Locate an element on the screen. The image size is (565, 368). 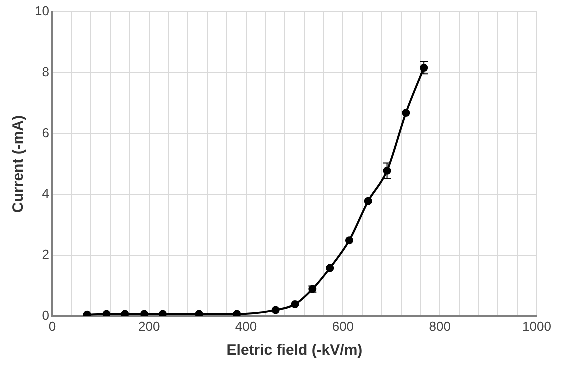
x-tick-label: 200 is located at coordinates (149, 326).